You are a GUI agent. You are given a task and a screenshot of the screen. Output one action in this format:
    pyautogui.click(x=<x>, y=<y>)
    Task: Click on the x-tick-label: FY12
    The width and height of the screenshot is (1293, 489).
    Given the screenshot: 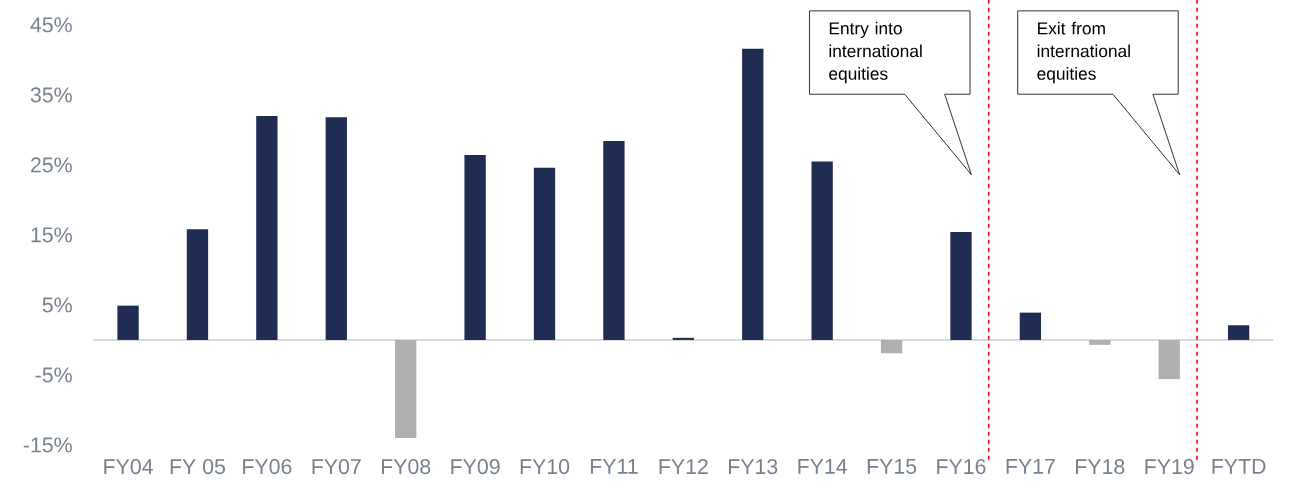 What is the action you would take?
    pyautogui.click(x=683, y=466)
    